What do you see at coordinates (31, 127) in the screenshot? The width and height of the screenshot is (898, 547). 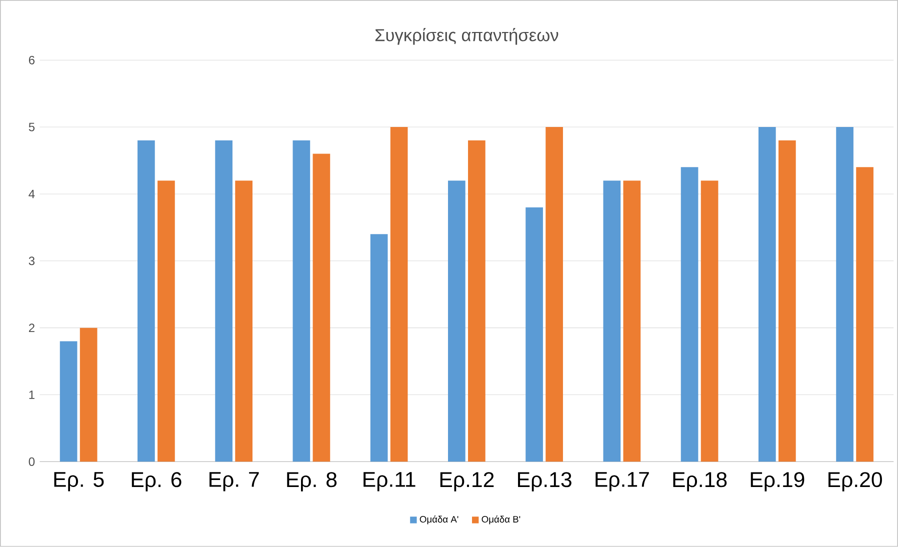 I see `y-tick-label: 5` at bounding box center [31, 127].